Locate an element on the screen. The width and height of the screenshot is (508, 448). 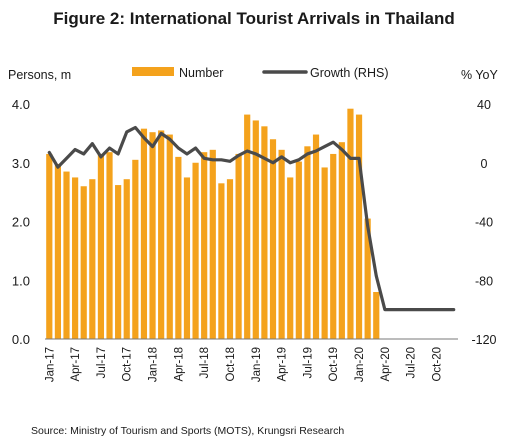
x-tick-label: Oct-20 is located at coordinates (438, 364).